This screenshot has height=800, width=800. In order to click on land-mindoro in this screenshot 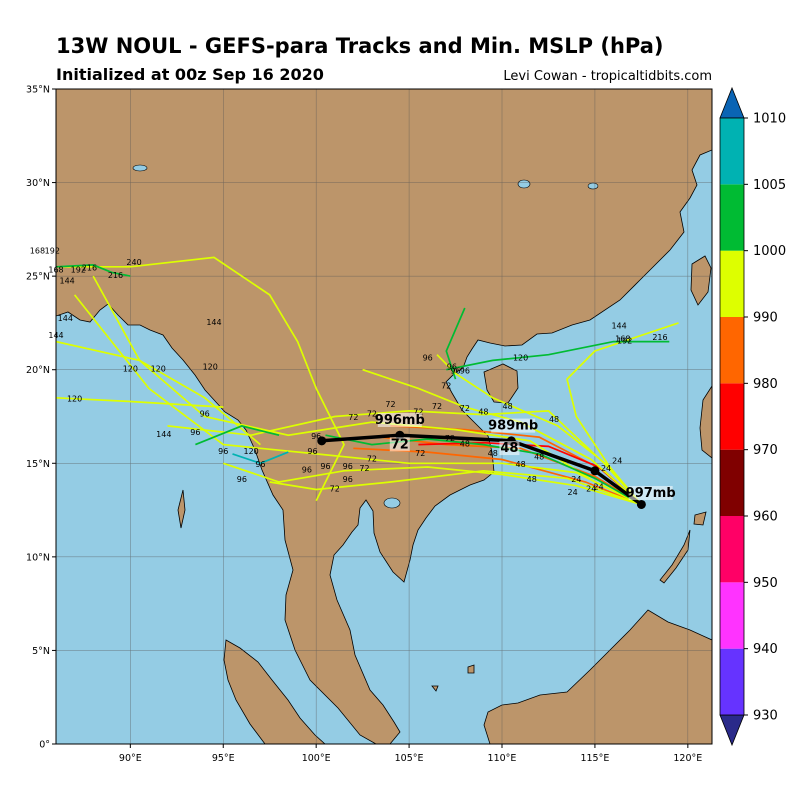, I will do `click(700, 518)`.